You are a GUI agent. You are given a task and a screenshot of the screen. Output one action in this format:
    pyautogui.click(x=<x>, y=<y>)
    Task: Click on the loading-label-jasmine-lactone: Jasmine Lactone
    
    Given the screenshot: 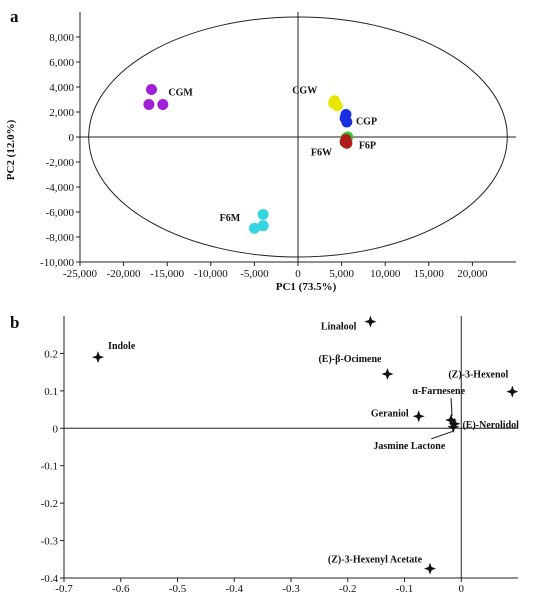 What is the action you would take?
    pyautogui.click(x=409, y=446)
    